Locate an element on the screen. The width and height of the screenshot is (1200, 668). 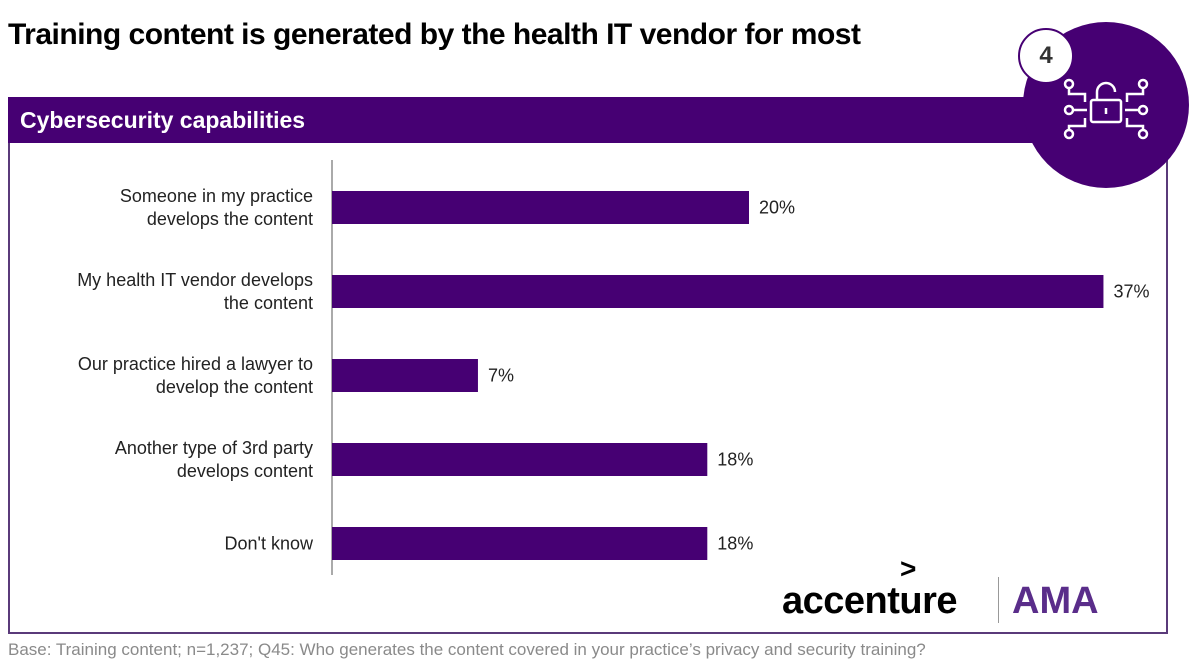
value-label: 20% is located at coordinates (777, 208).